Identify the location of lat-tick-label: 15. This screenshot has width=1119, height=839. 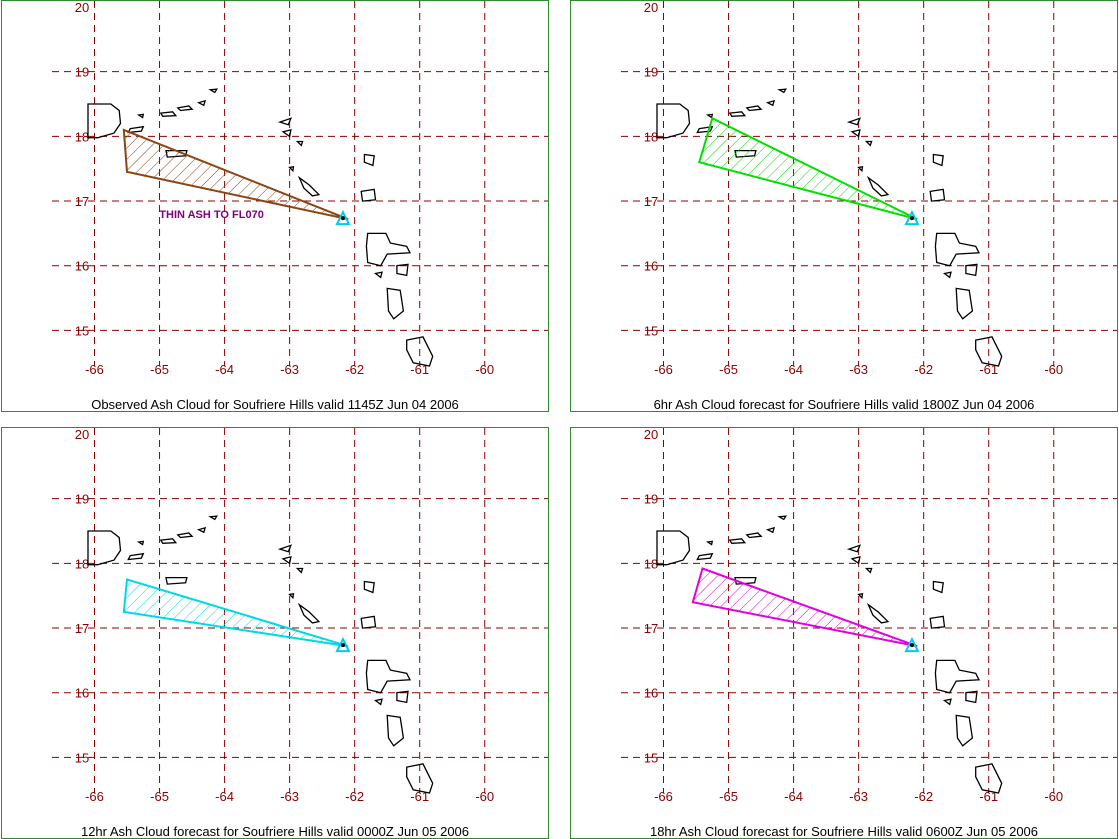
(82, 757).